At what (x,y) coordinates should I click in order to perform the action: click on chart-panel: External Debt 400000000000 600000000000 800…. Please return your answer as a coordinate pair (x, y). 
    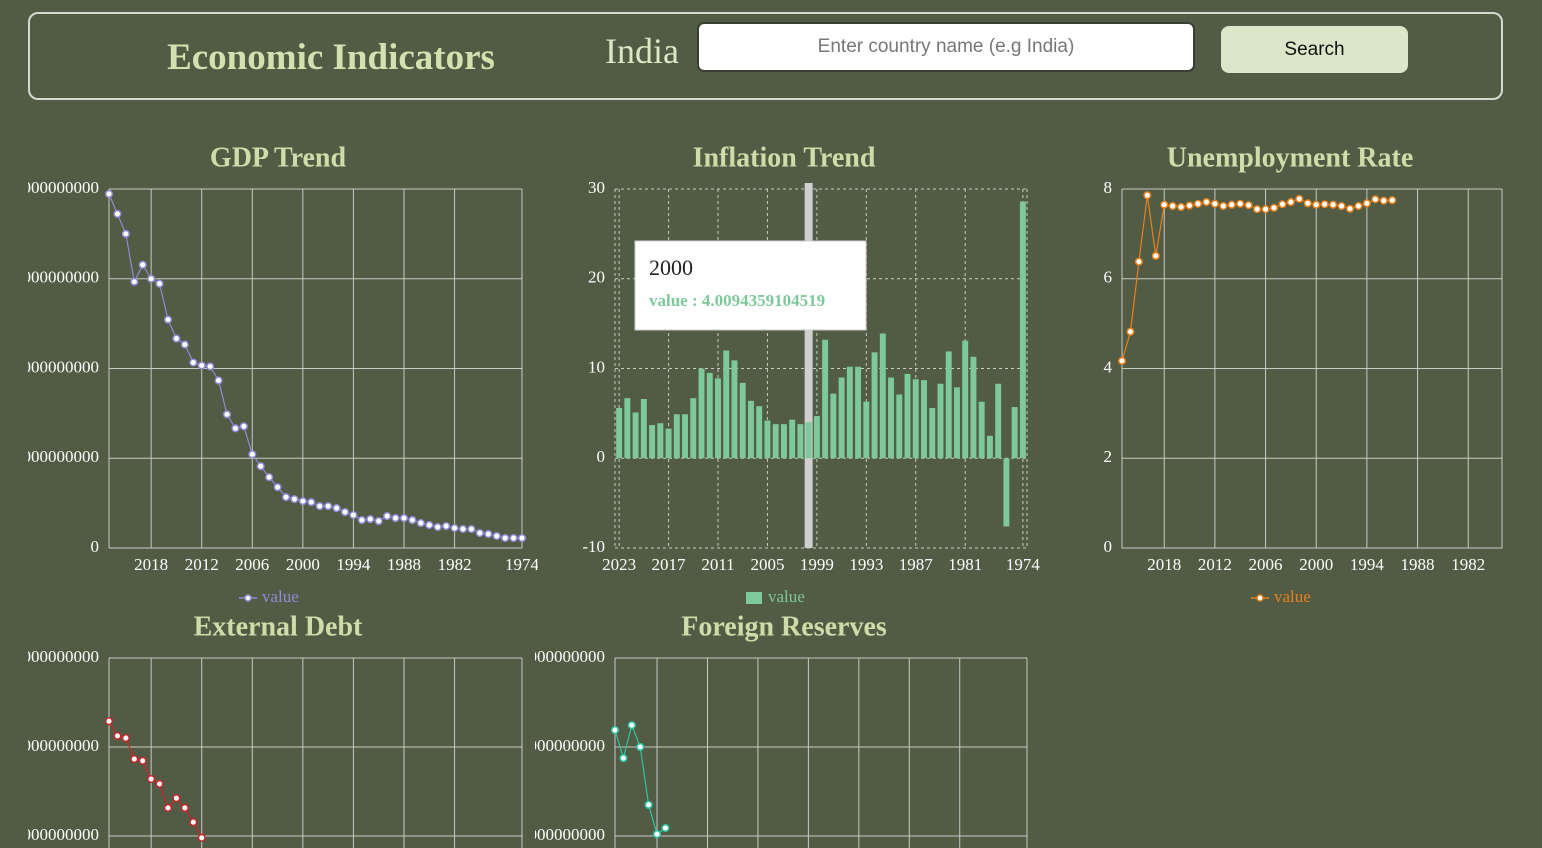
    Looking at the image, I should click on (275, 729).